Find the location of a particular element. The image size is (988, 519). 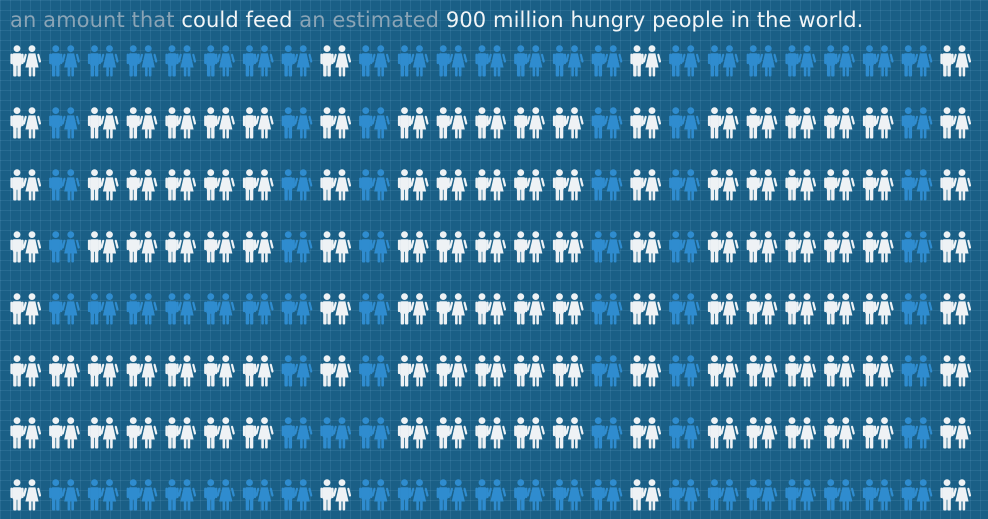

headline-part-3: an estimated is located at coordinates (372, 20).